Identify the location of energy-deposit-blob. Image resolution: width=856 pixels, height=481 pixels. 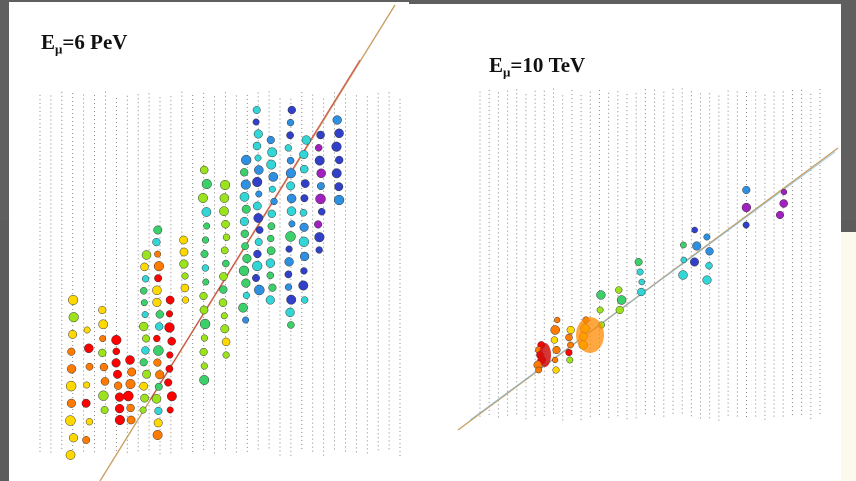
(545, 355).